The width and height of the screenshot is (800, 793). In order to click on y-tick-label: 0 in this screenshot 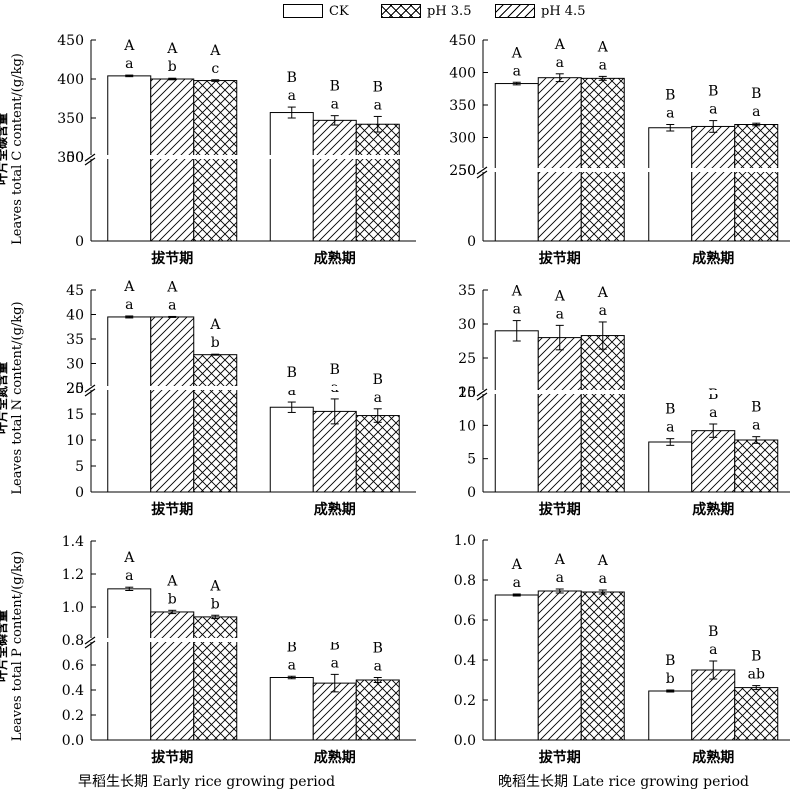, I will do `click(471, 242)`.